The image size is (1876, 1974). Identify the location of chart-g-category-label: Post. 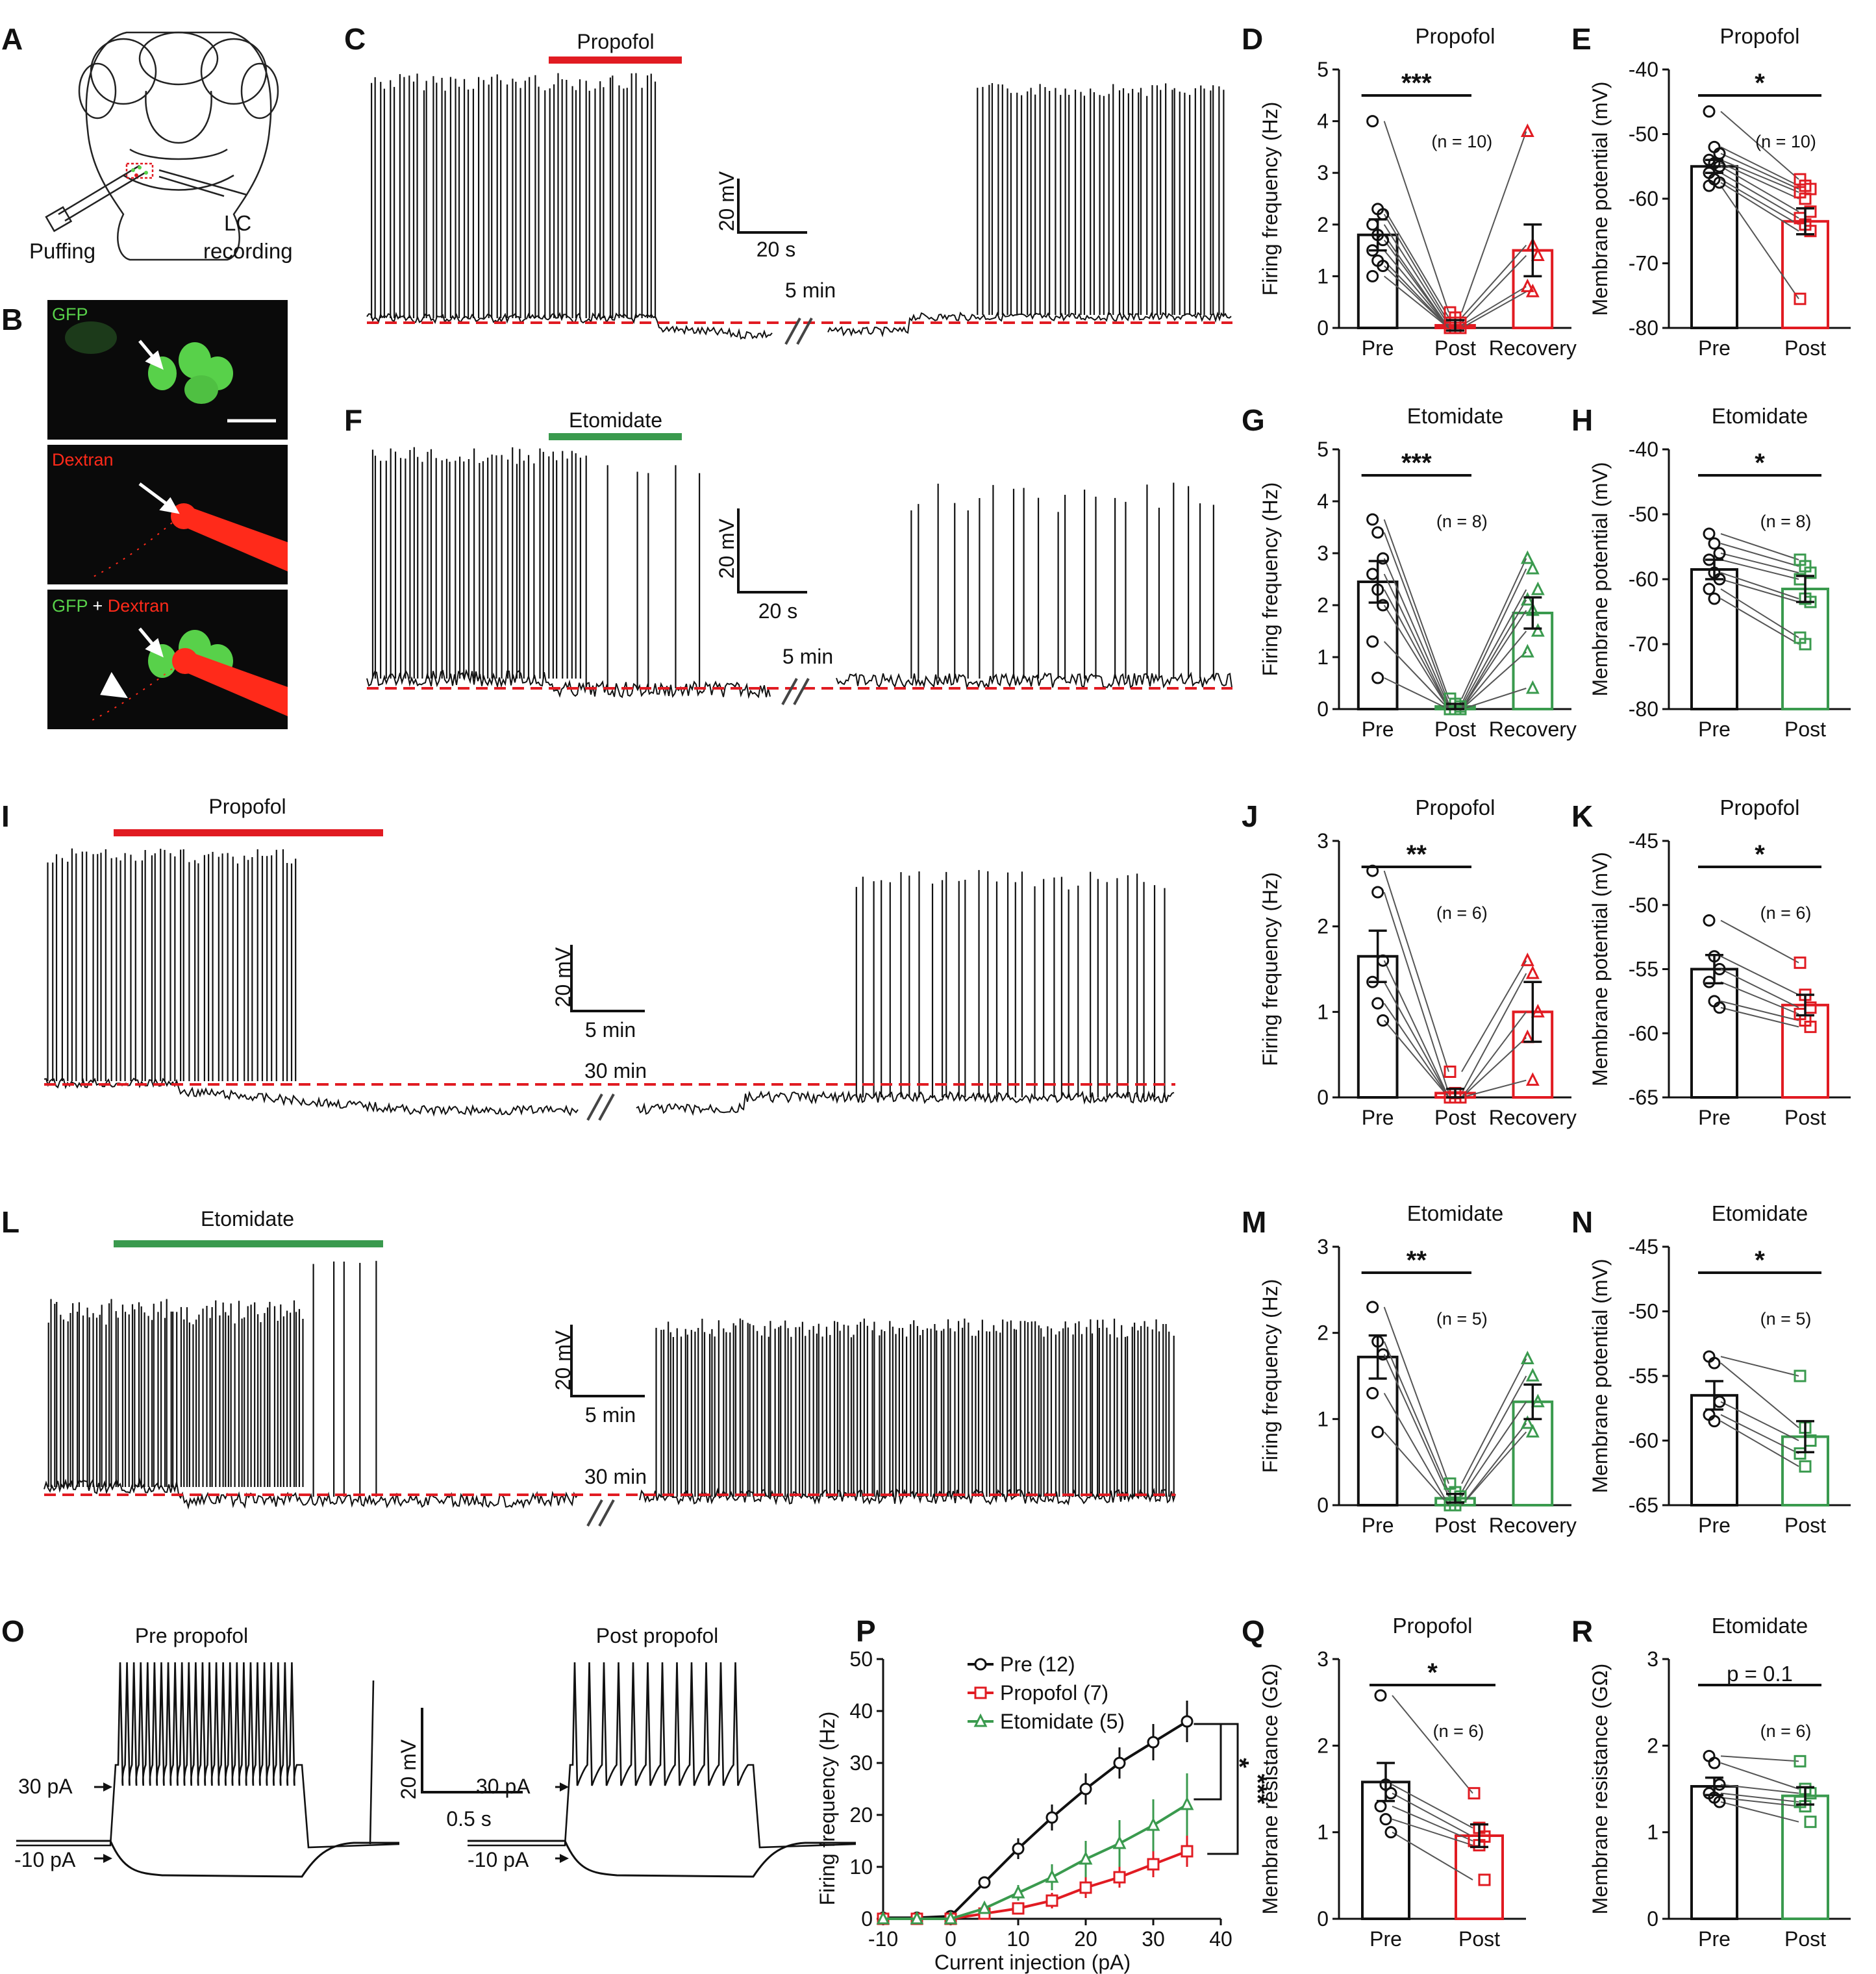
(1455, 730).